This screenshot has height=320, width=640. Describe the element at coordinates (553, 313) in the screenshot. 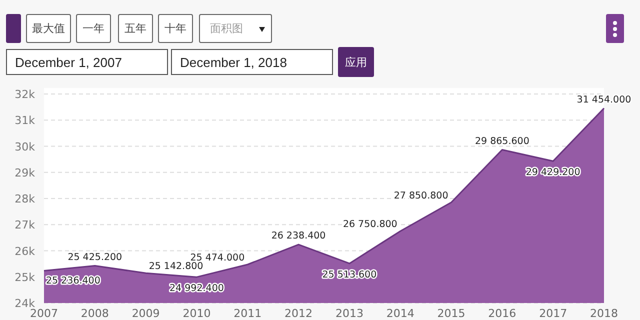

I see `x-tick-label: 2017` at that location.